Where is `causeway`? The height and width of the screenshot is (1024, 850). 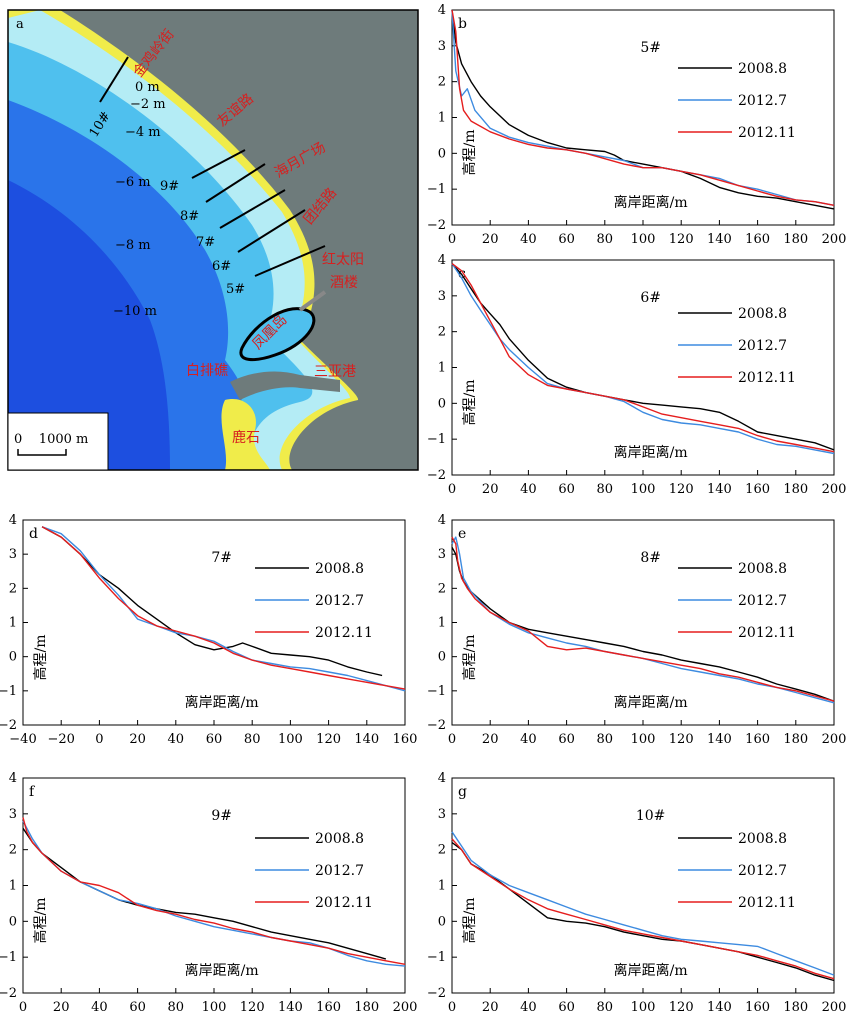 causeway is located at coordinates (312, 301).